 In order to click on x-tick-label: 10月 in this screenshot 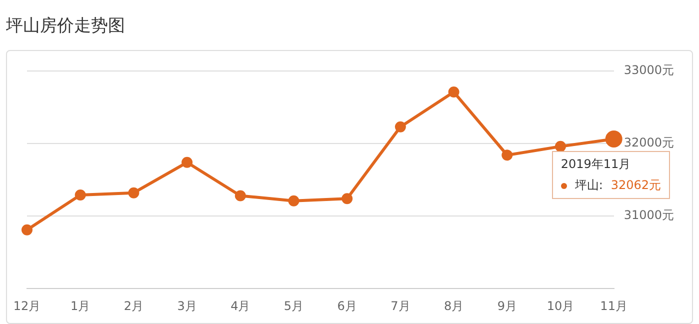, I will do `click(560, 305)`.